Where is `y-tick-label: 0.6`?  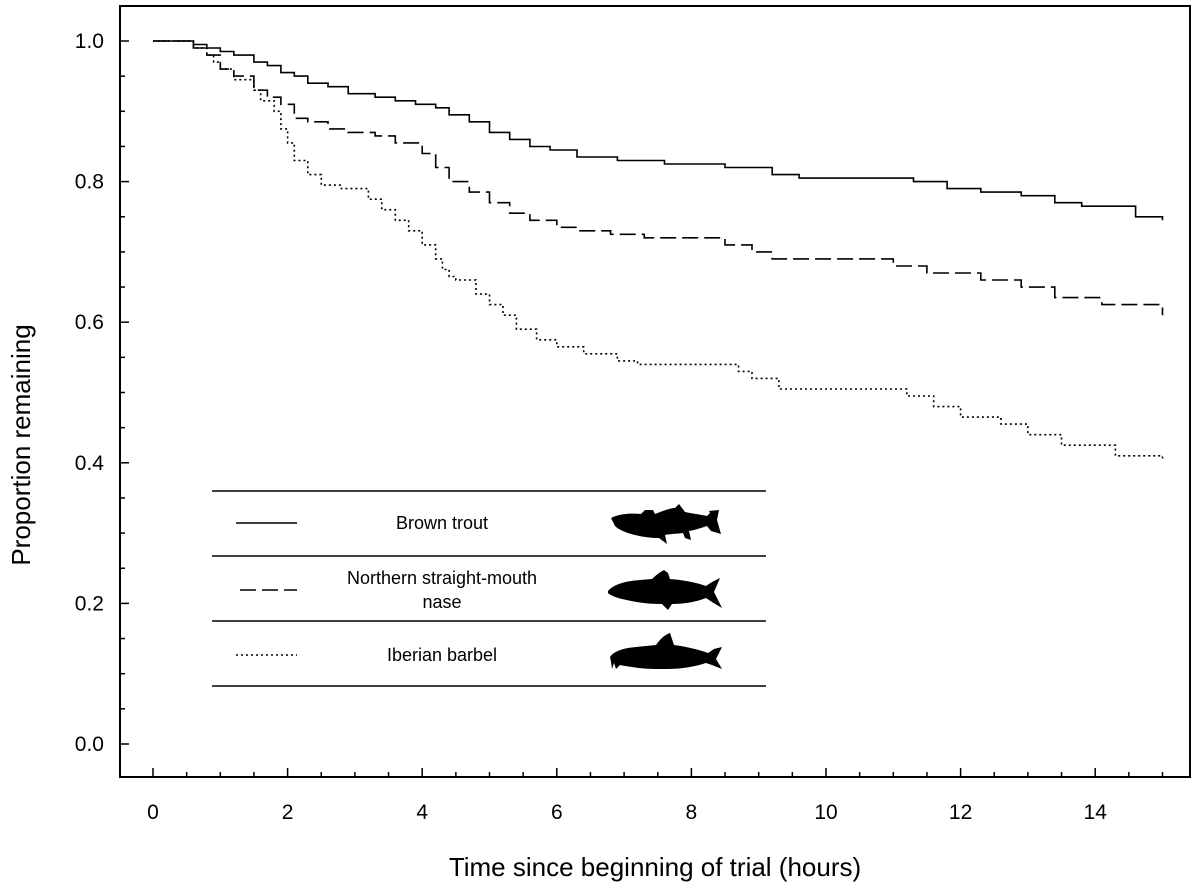
y-tick-label: 0.6 is located at coordinates (89, 322).